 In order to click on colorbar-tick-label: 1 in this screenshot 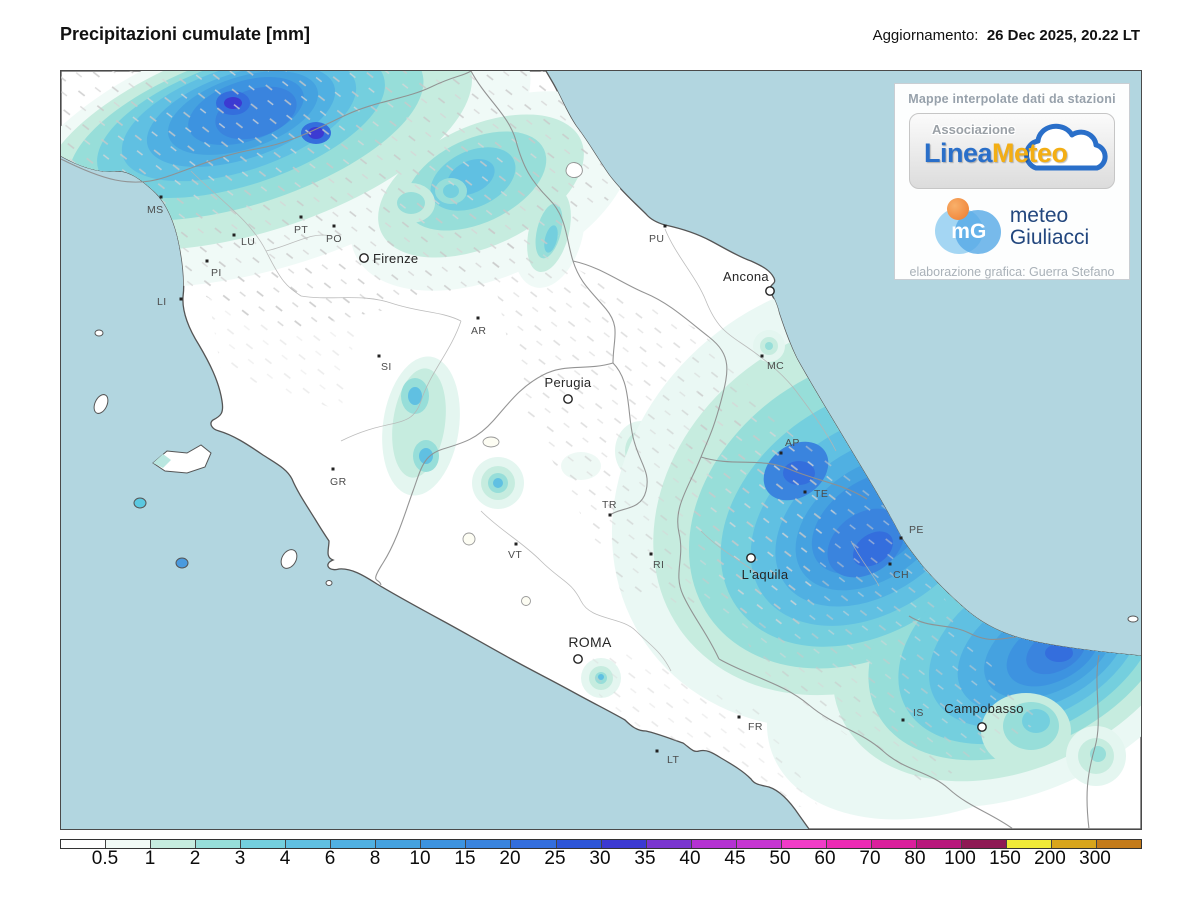, I will do `click(150, 858)`.